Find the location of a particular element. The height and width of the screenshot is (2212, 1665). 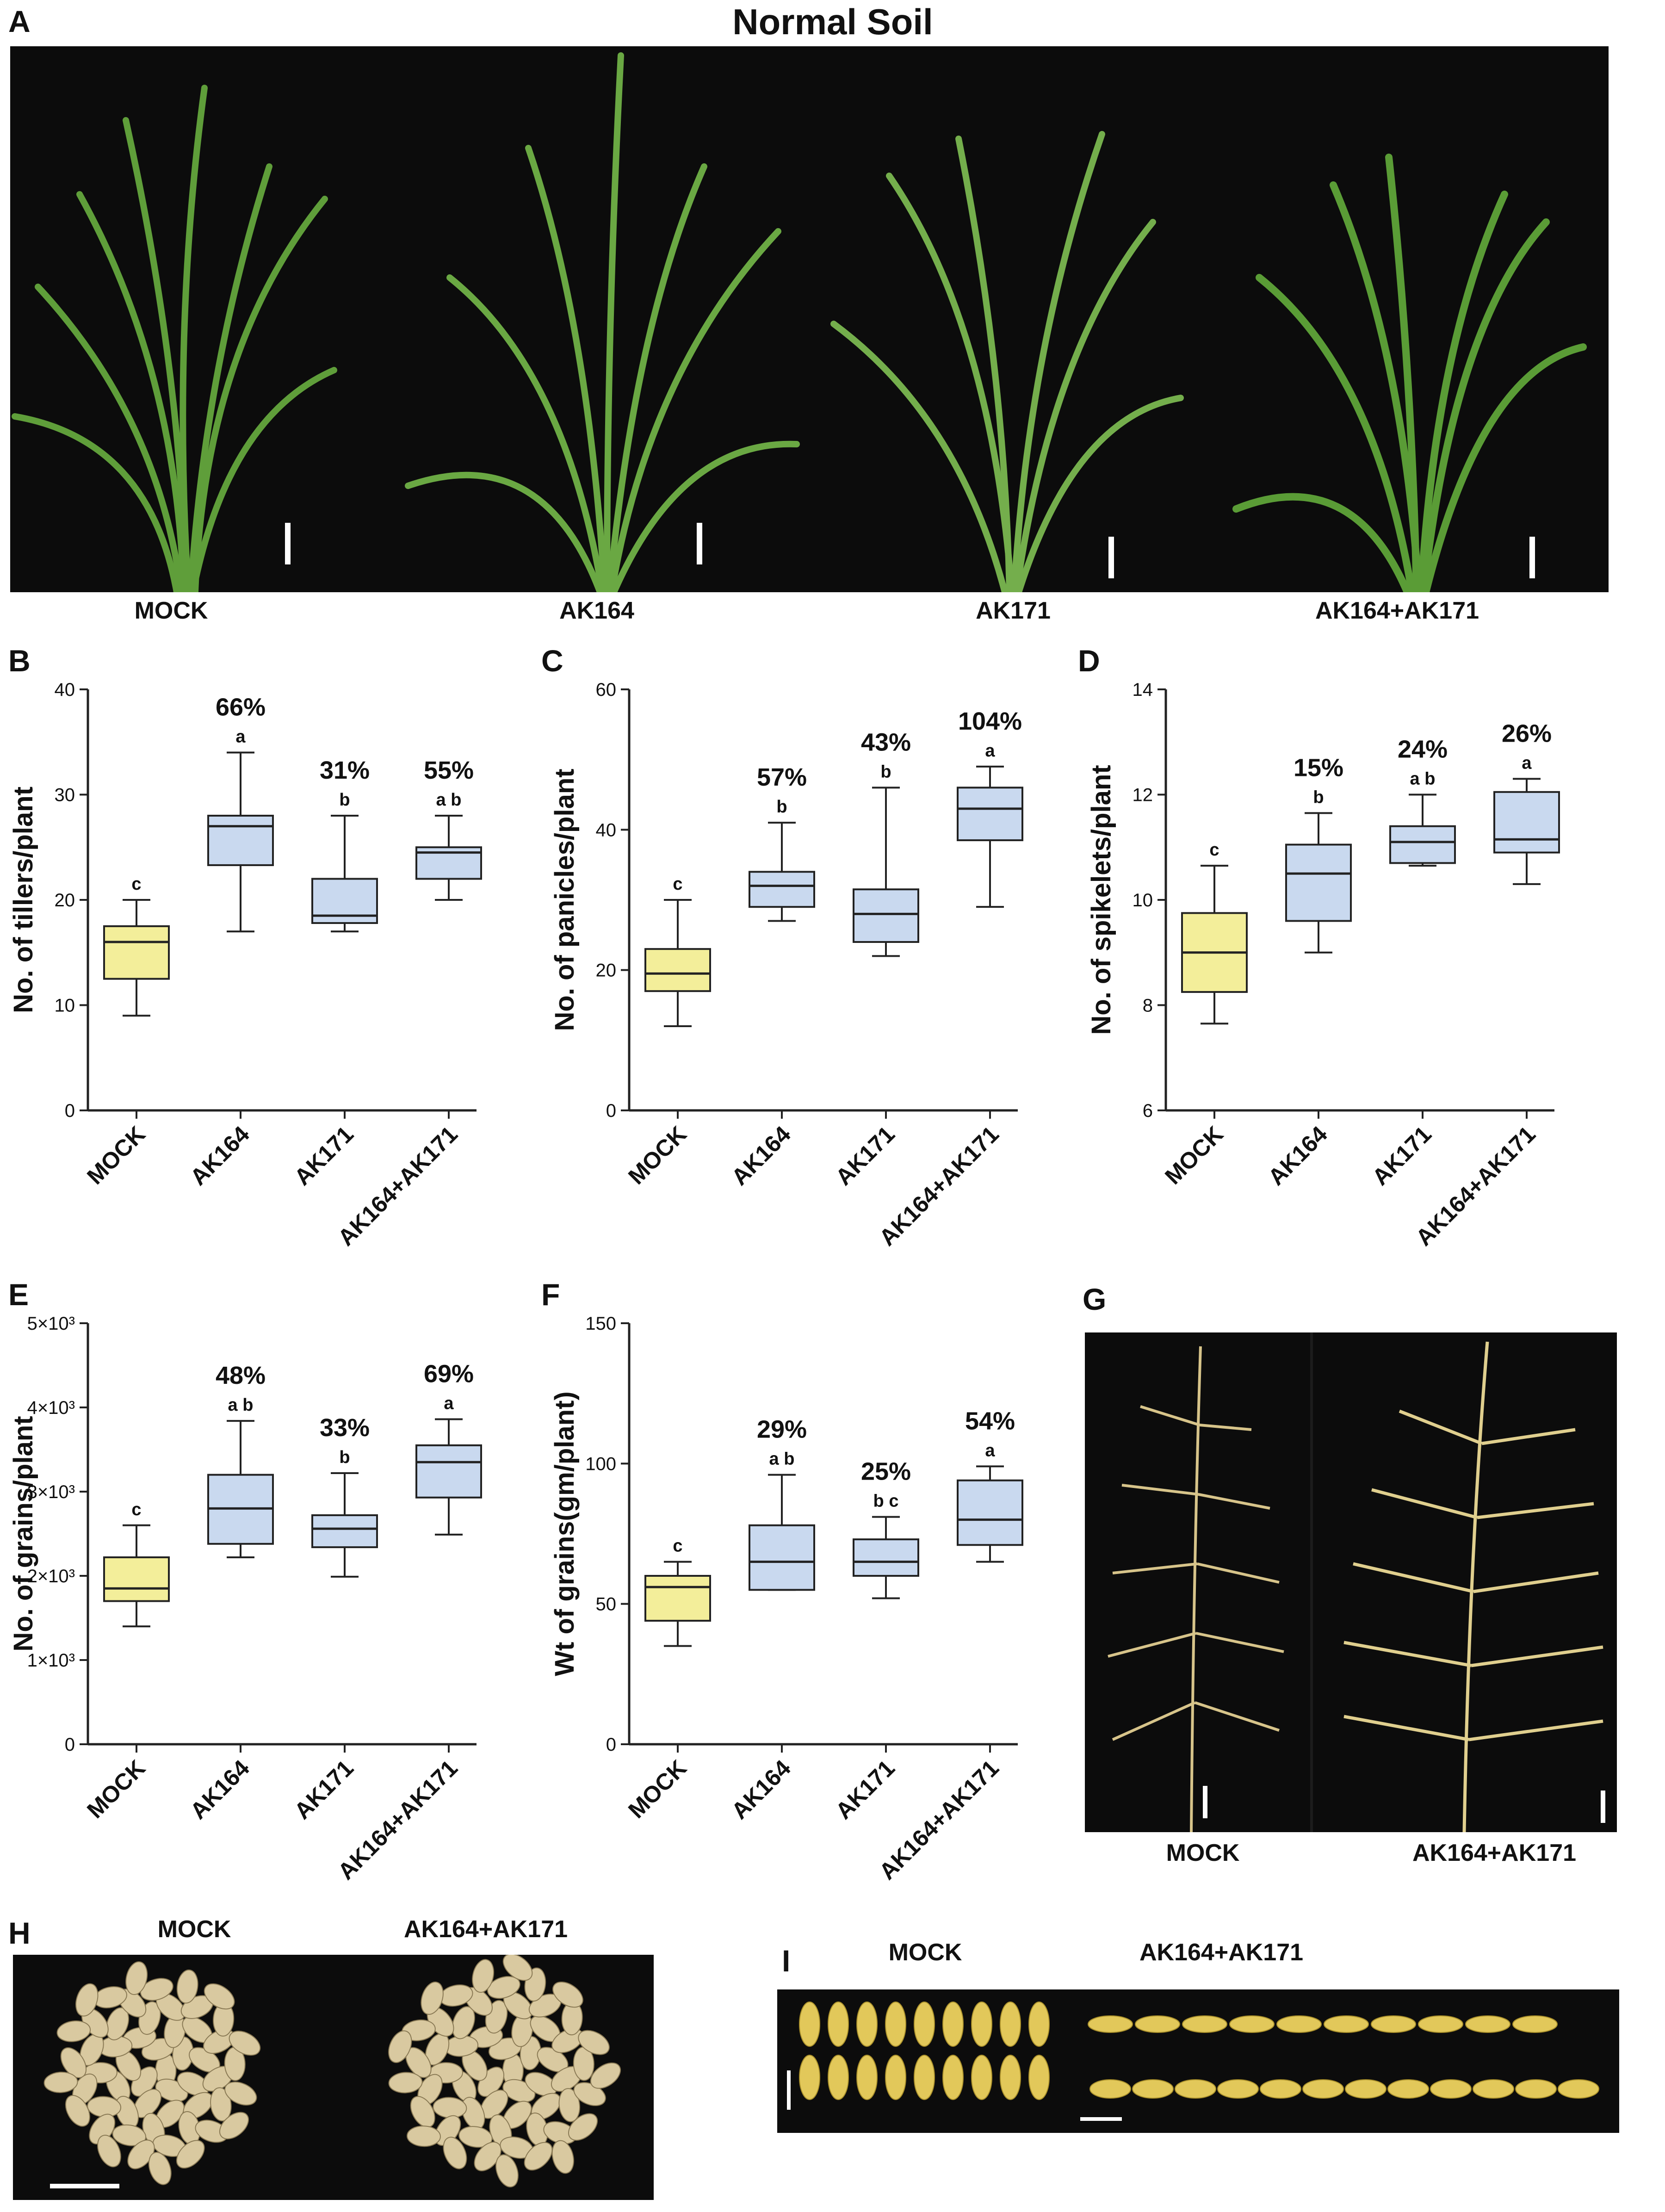

percent-label: 43% is located at coordinates (886, 742).